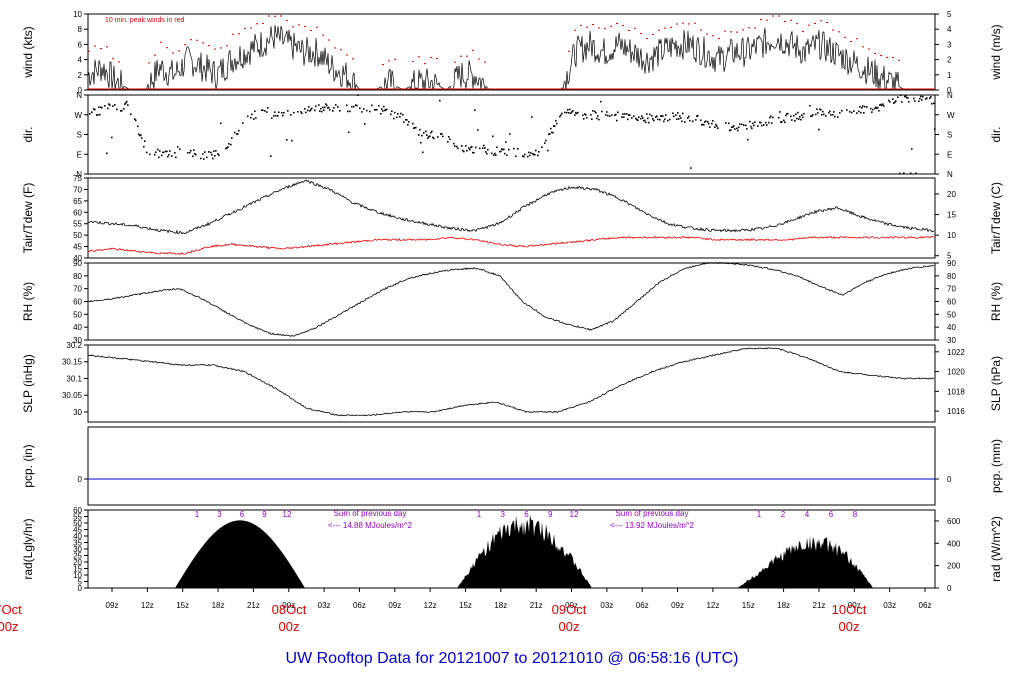  What do you see at coordinates (889, 605) in the screenshot?
I see `time-tick-label: 03z` at bounding box center [889, 605].